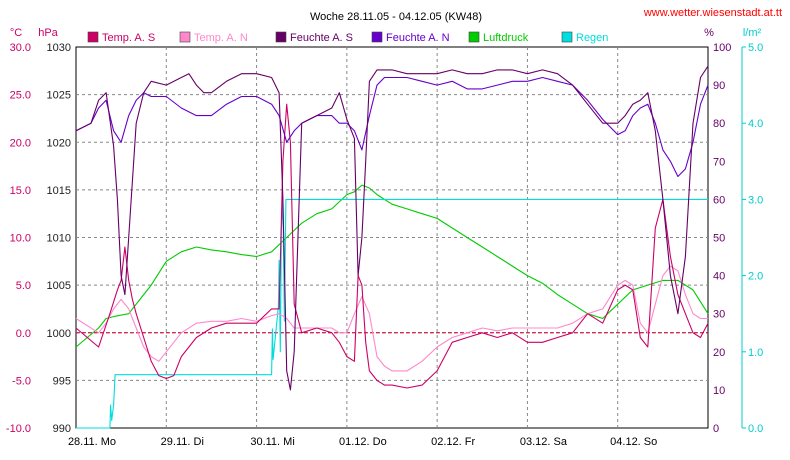  Describe the element at coordinates (506, 38) in the screenshot. I see `legend-label: Luftdruck` at that location.